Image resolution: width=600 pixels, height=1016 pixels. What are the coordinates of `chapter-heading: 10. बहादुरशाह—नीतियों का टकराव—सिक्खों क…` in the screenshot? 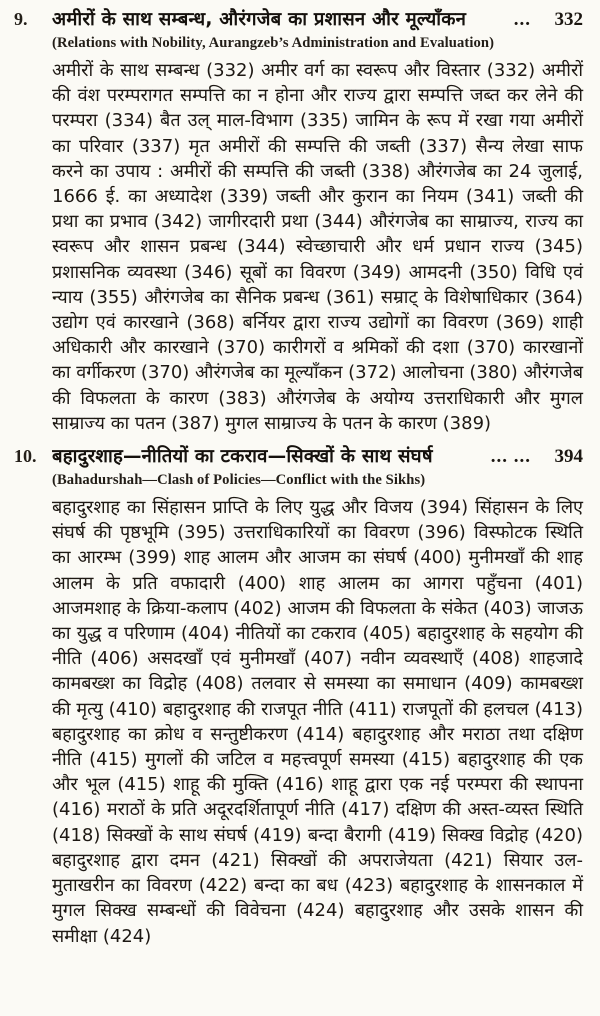 It's located at (298, 456).